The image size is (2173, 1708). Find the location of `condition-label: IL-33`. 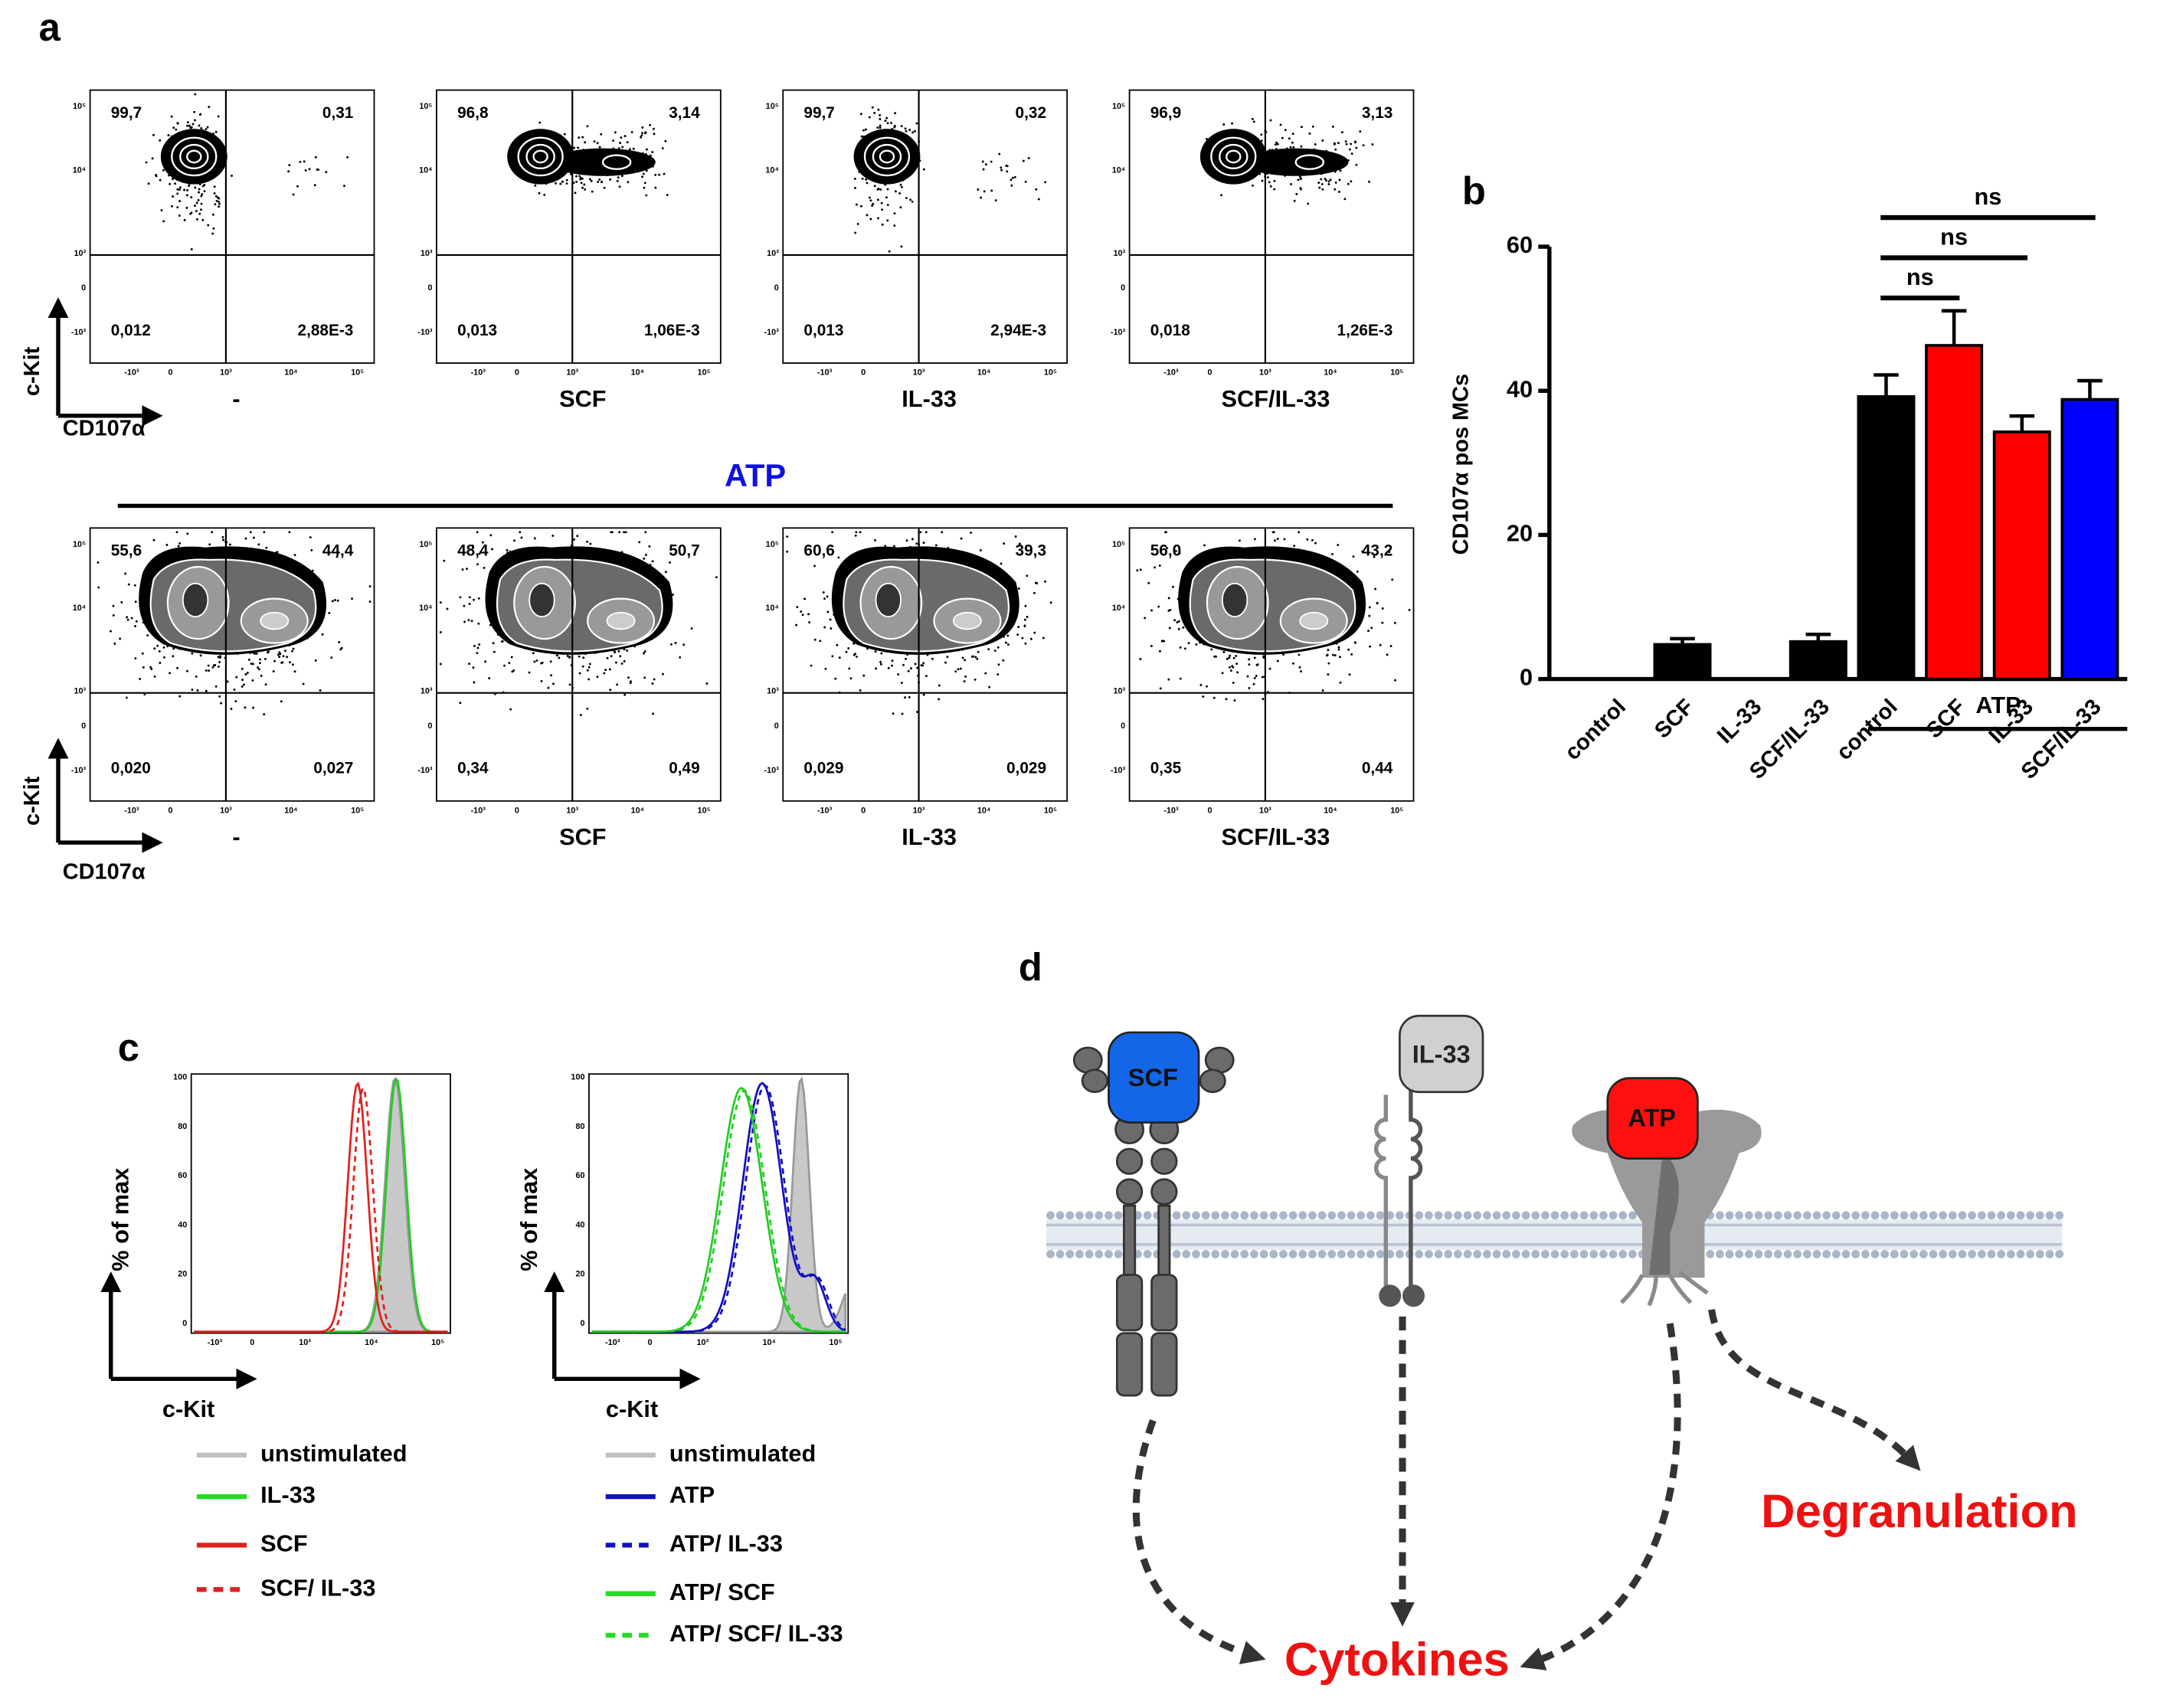

condition-label: IL-33 is located at coordinates (929, 836).